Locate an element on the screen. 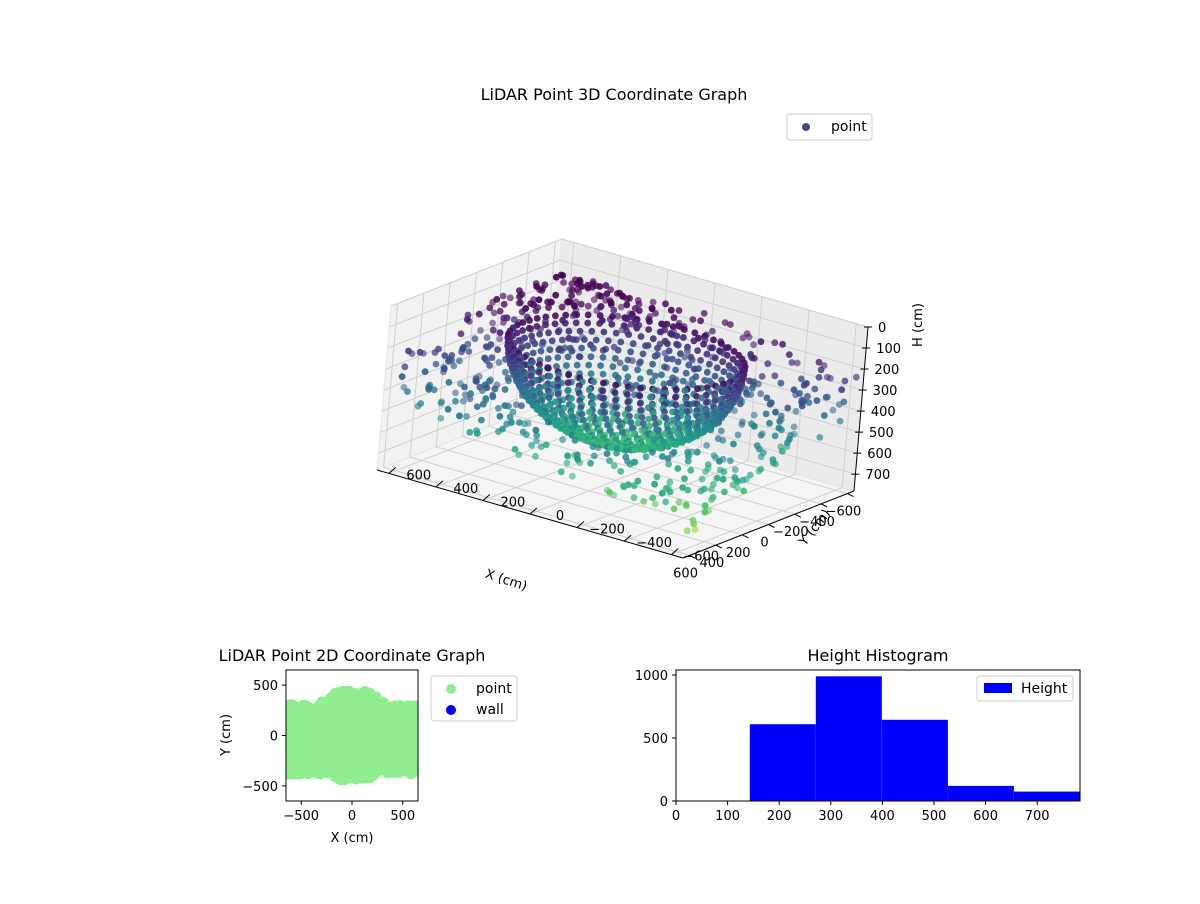 The width and height of the screenshot is (1200, 904). chart-2d-ylabel: Y (cm) is located at coordinates (226, 735).